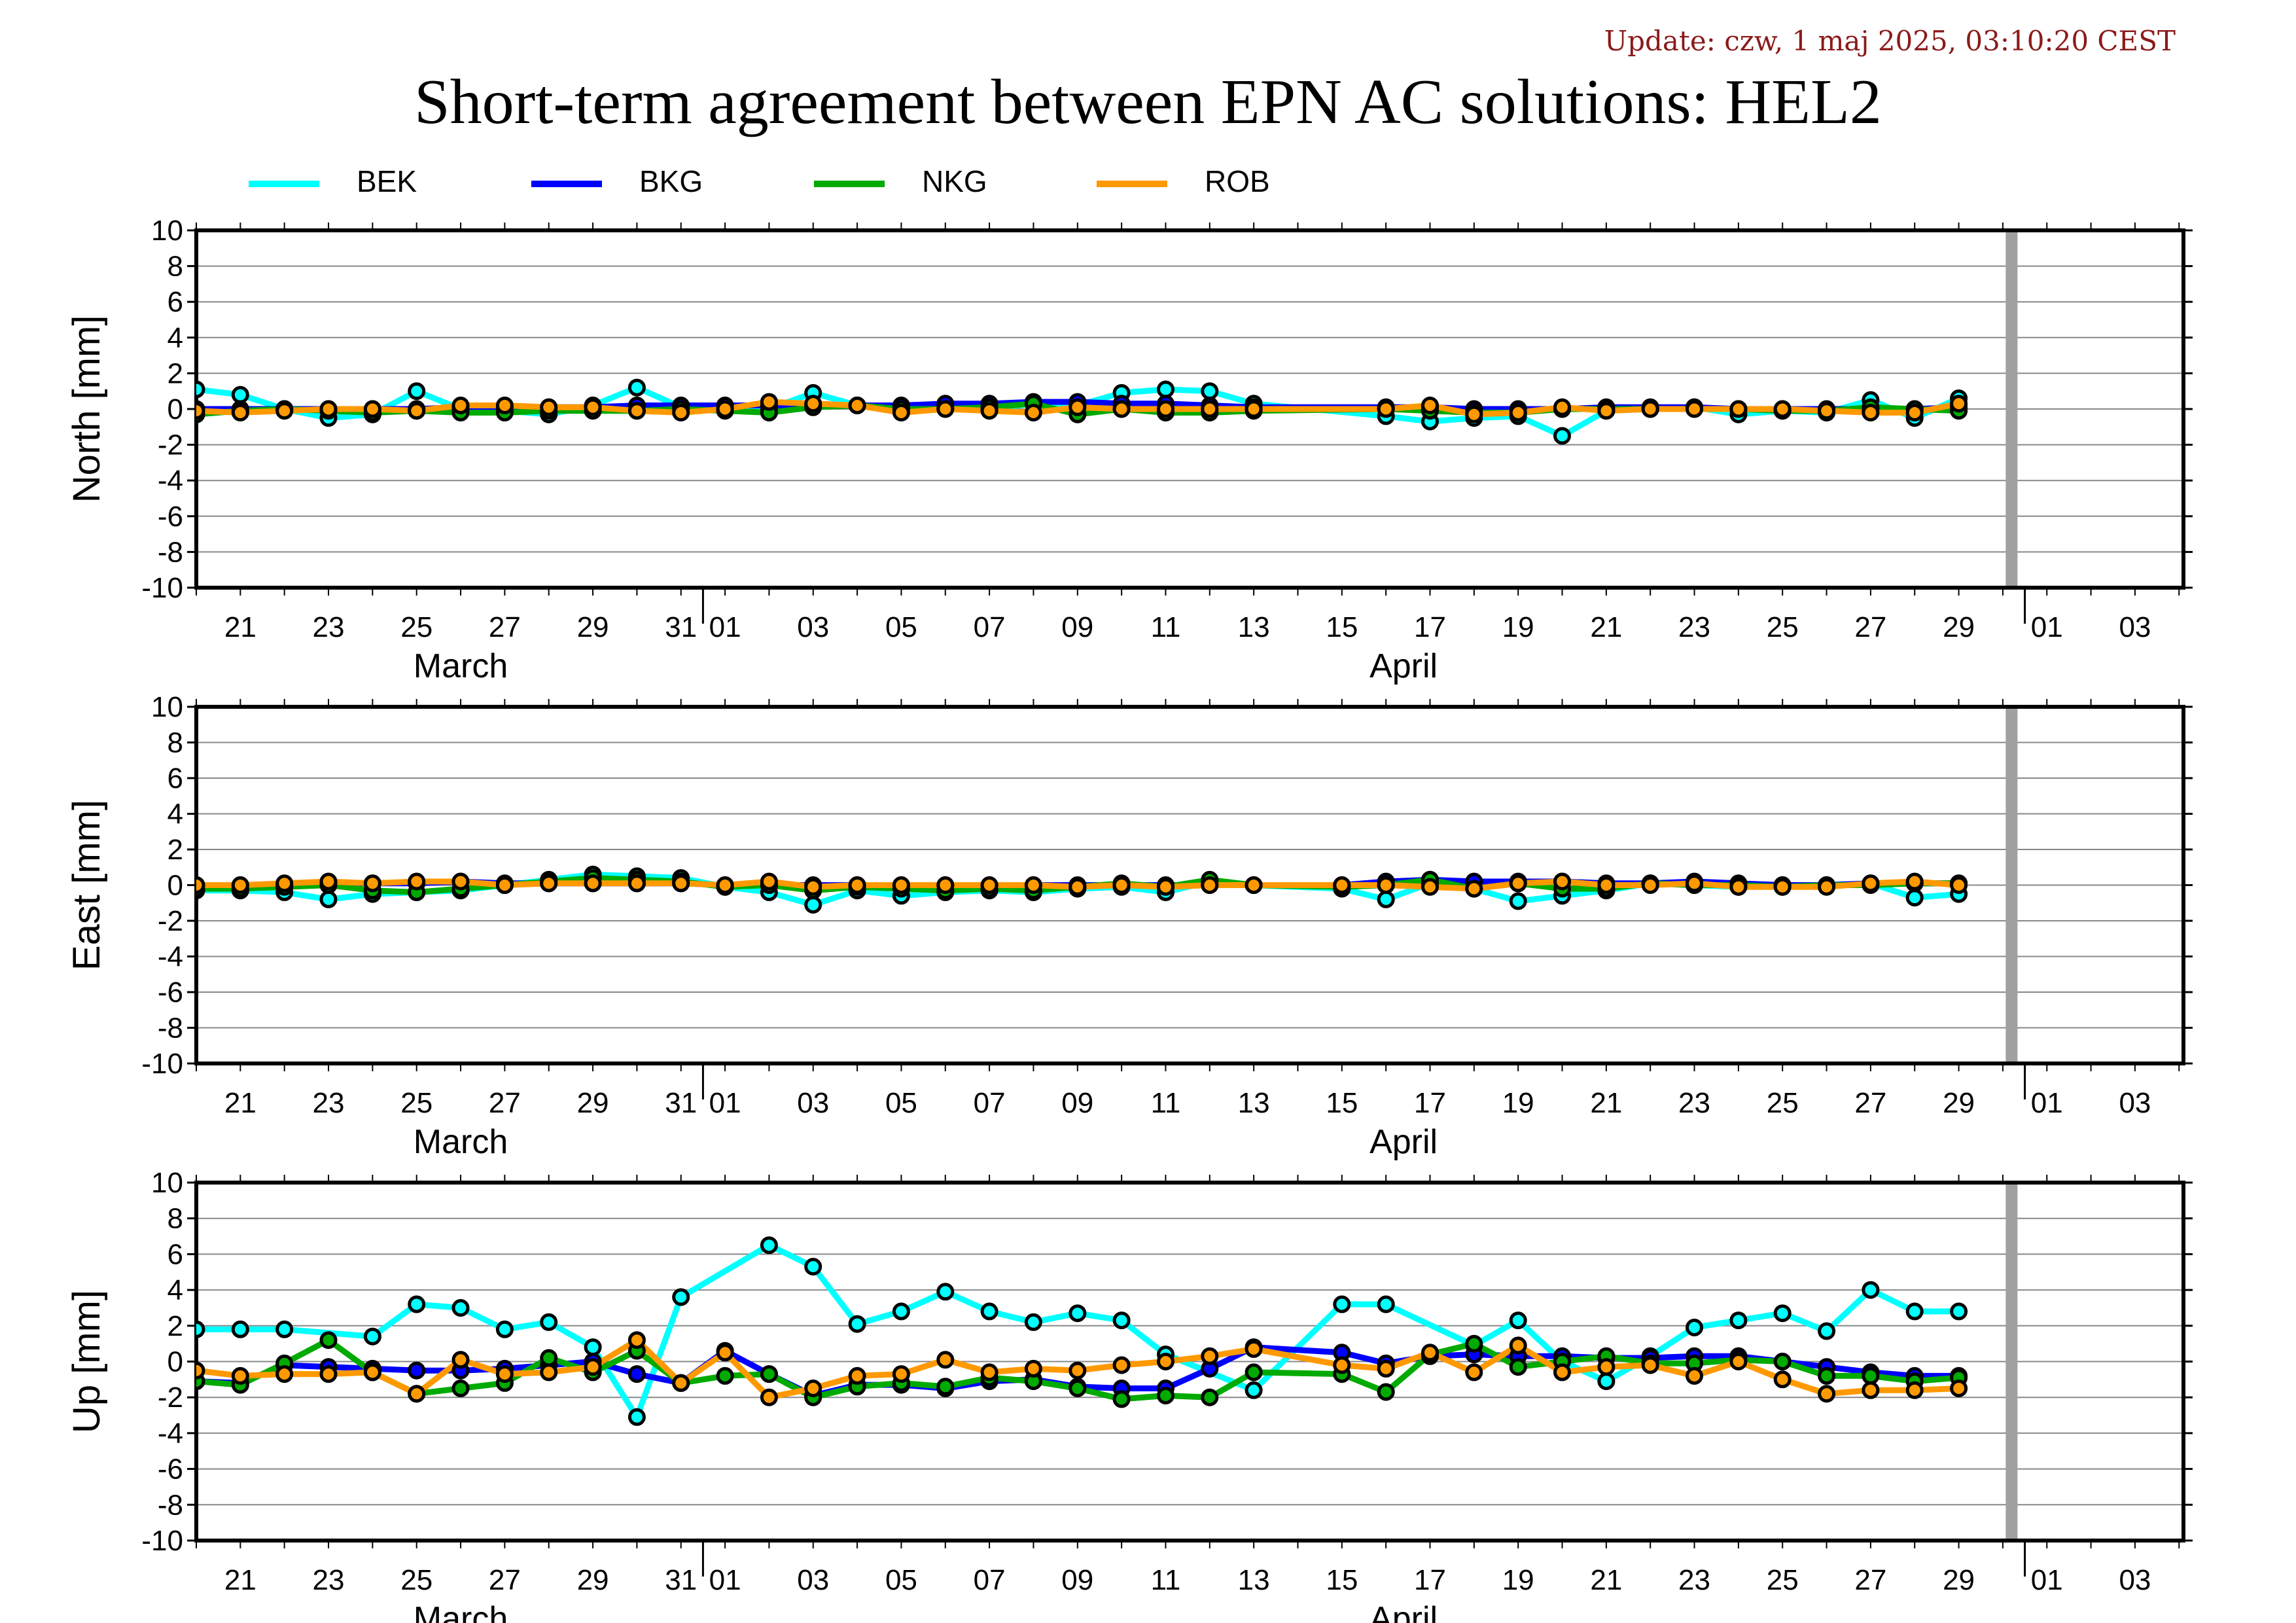 The image size is (2296, 1623). Describe the element at coordinates (901, 1580) in the screenshot. I see `x-tick-label: 05` at that location.